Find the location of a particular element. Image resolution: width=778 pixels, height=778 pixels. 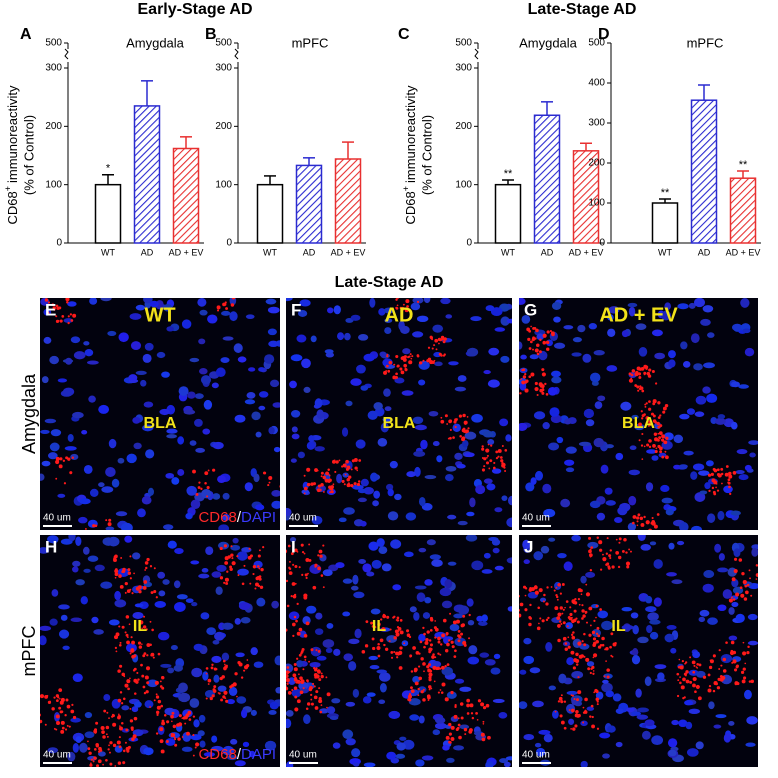

panel-letter: I is located at coordinates (293, 546).